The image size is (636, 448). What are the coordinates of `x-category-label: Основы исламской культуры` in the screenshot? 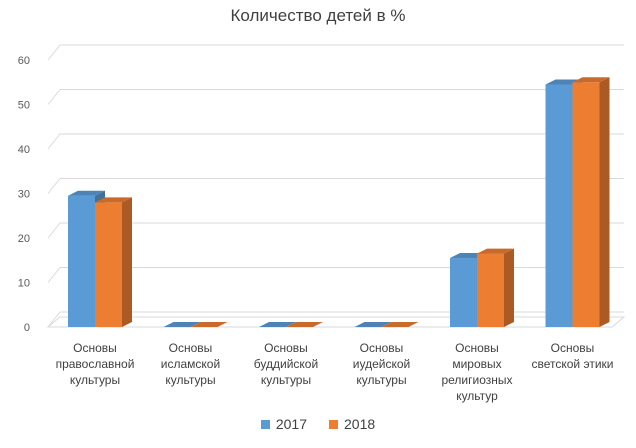 It's located at (190, 364).